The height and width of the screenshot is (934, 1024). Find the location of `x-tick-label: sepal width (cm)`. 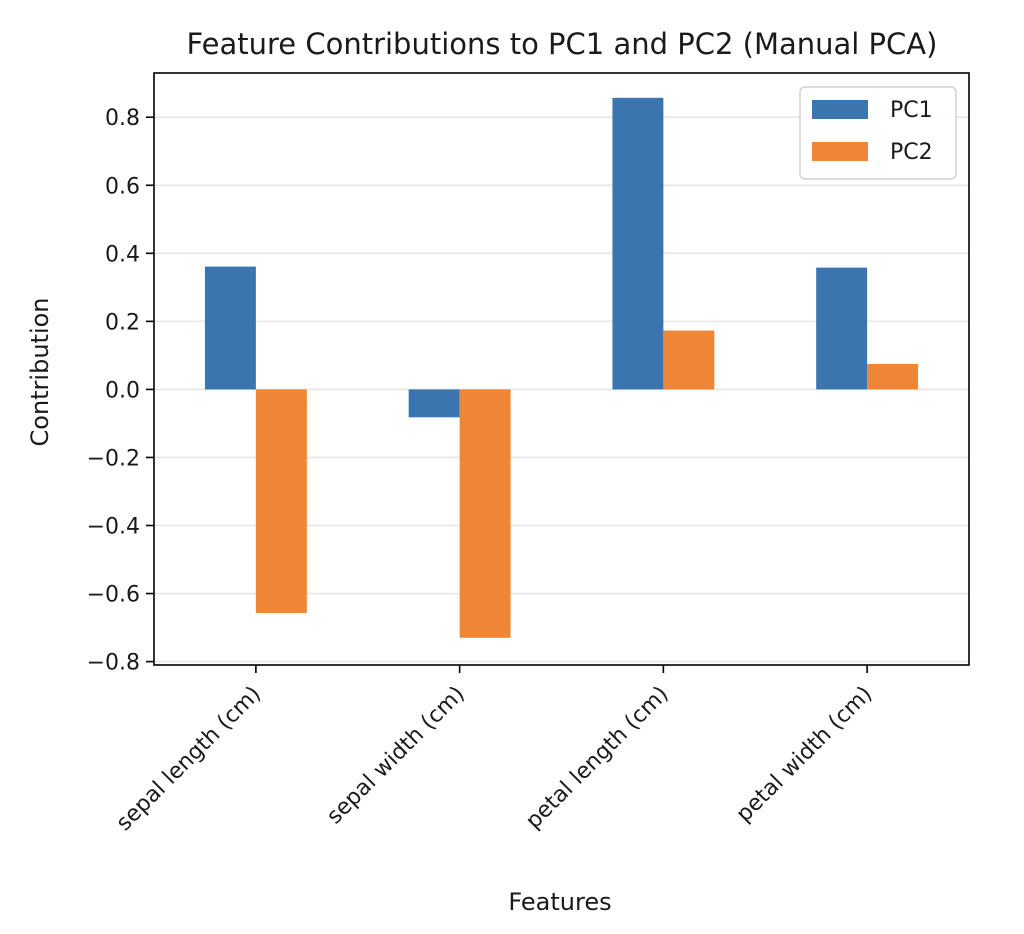

x-tick-label: sepal width (cm) is located at coordinates (396, 756).